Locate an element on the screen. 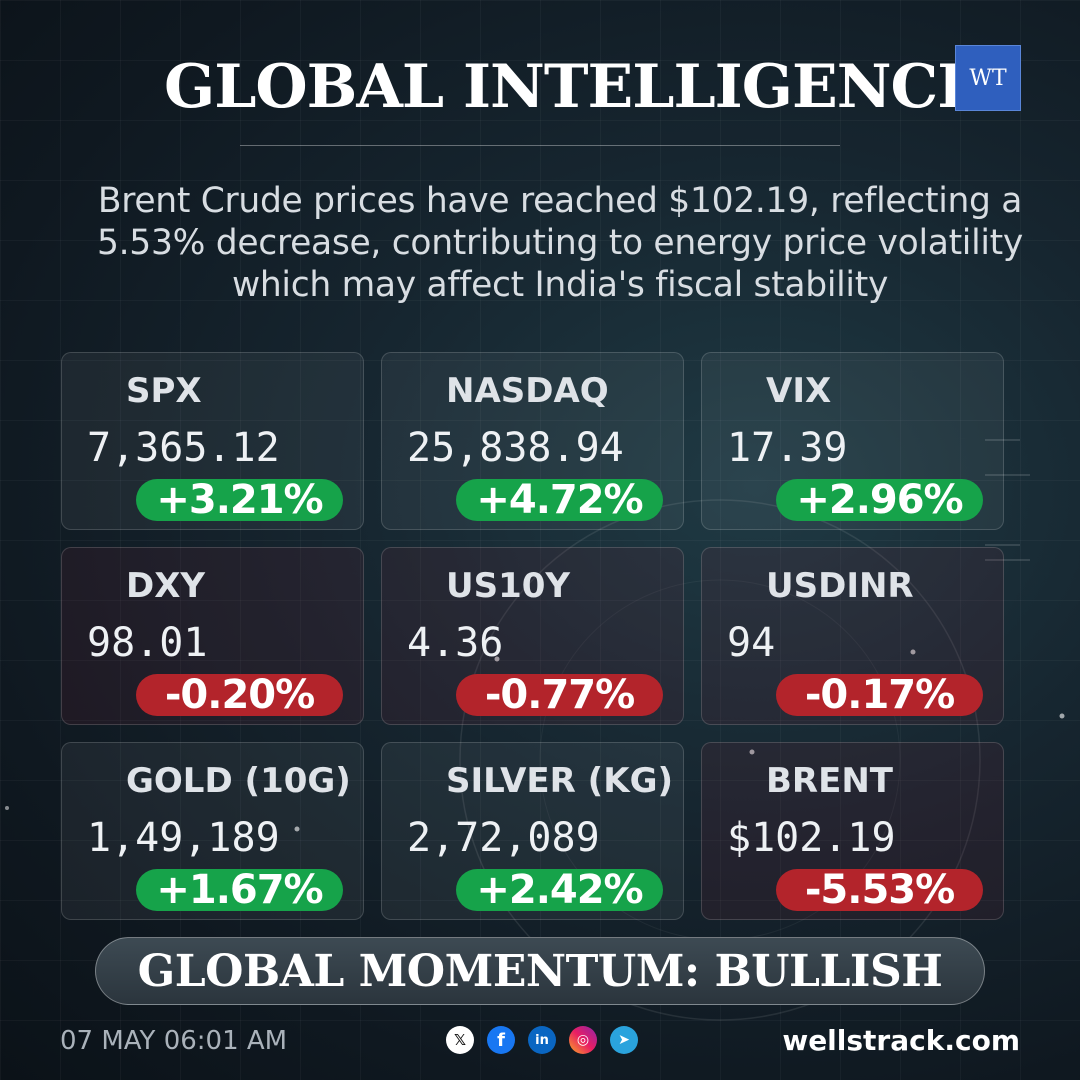 The width and height of the screenshot is (1080, 1080). social-links: 𝕏 f in ◎ ➤ is located at coordinates (542, 1040).